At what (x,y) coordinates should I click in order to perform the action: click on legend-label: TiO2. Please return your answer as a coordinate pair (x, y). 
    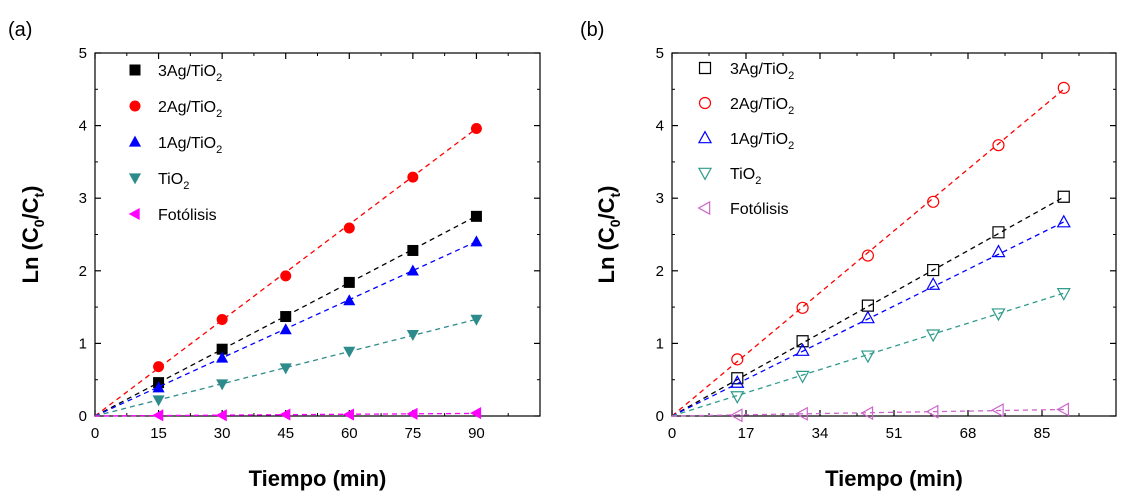
    Looking at the image, I should click on (173, 181).